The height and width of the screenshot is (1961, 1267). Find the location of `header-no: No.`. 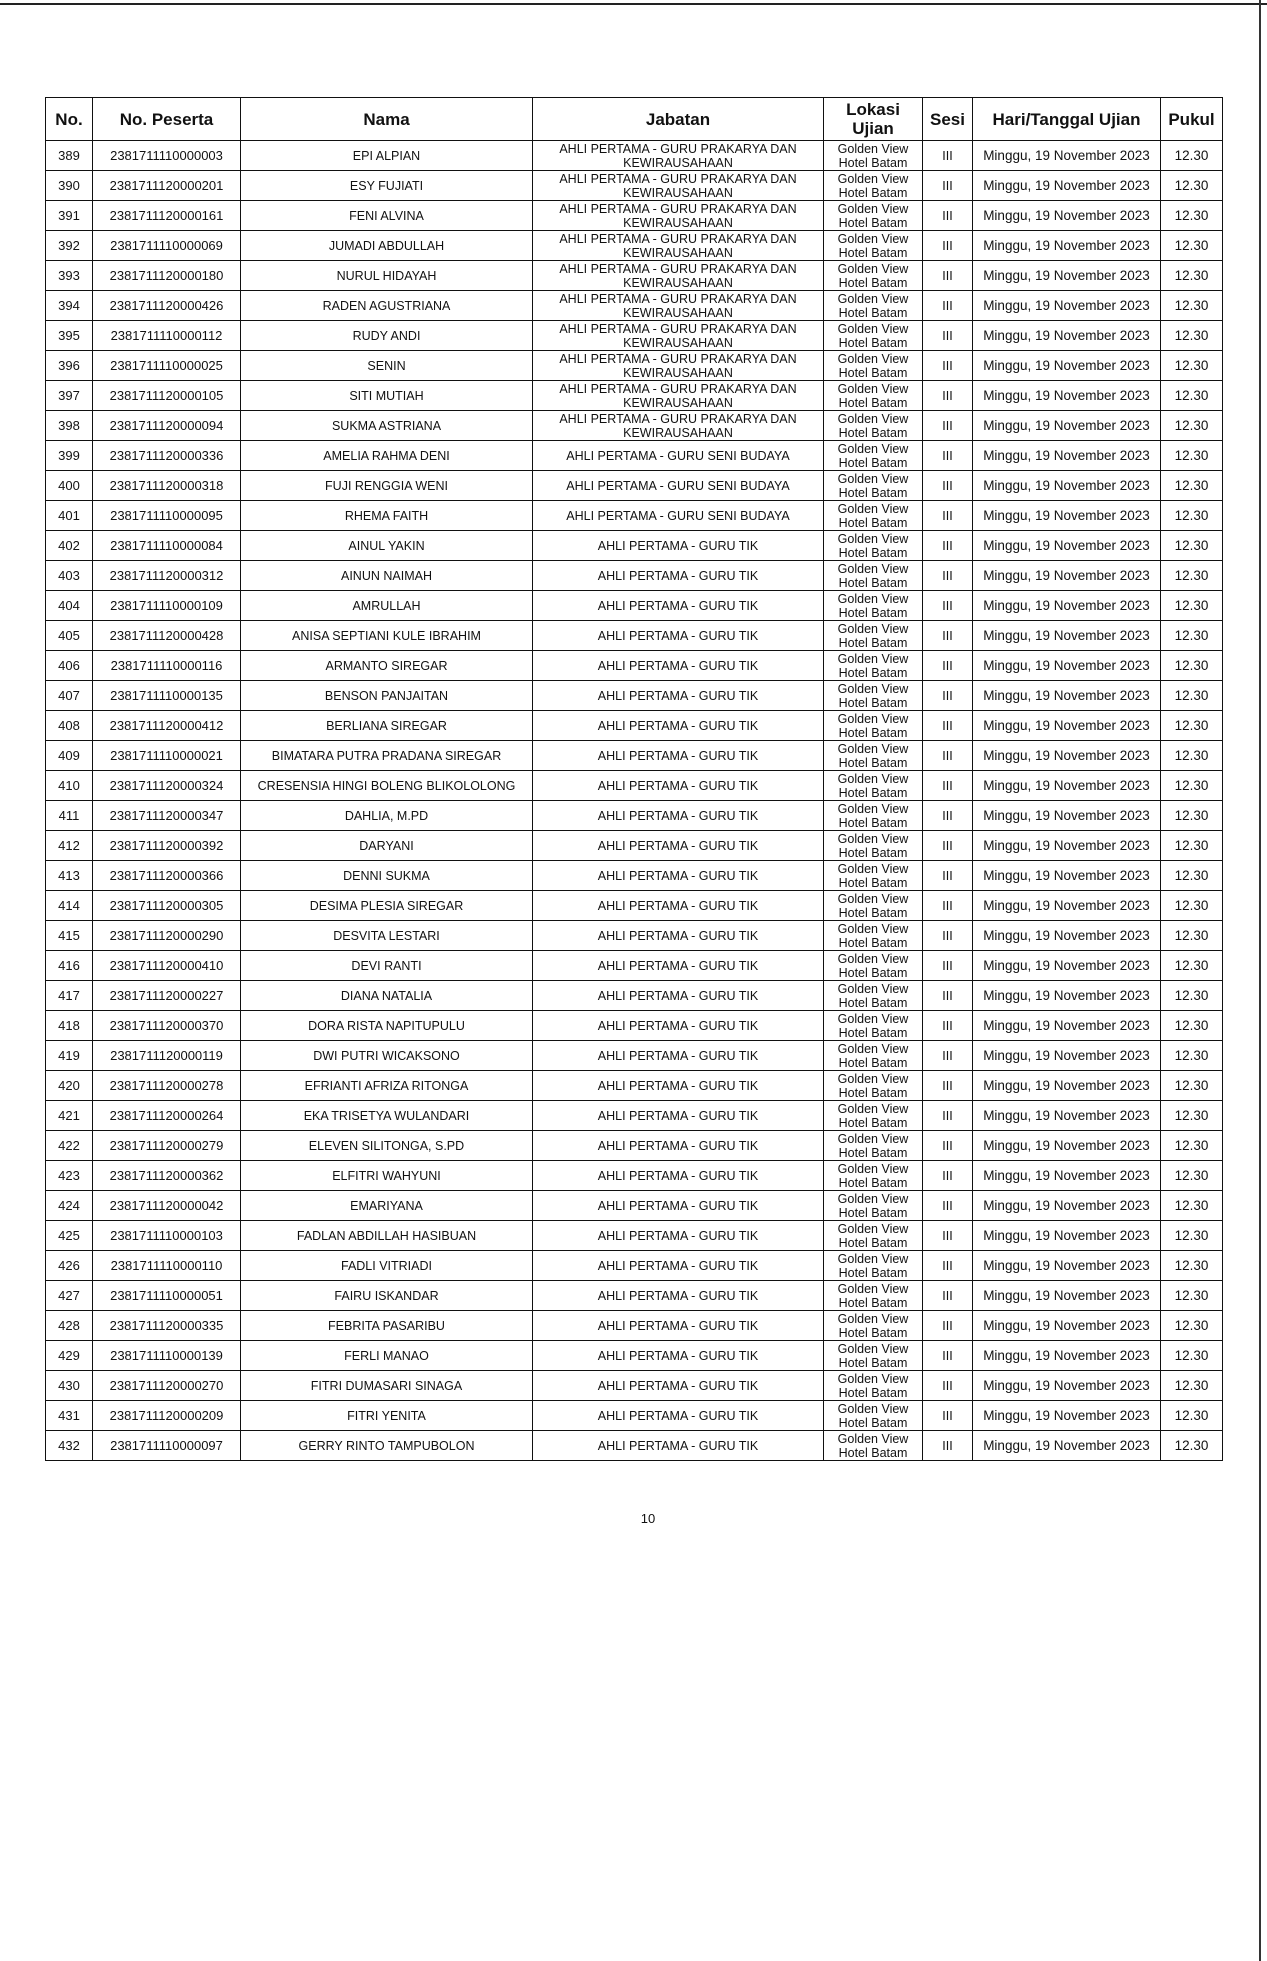

header-no: No. is located at coordinates (69, 119).